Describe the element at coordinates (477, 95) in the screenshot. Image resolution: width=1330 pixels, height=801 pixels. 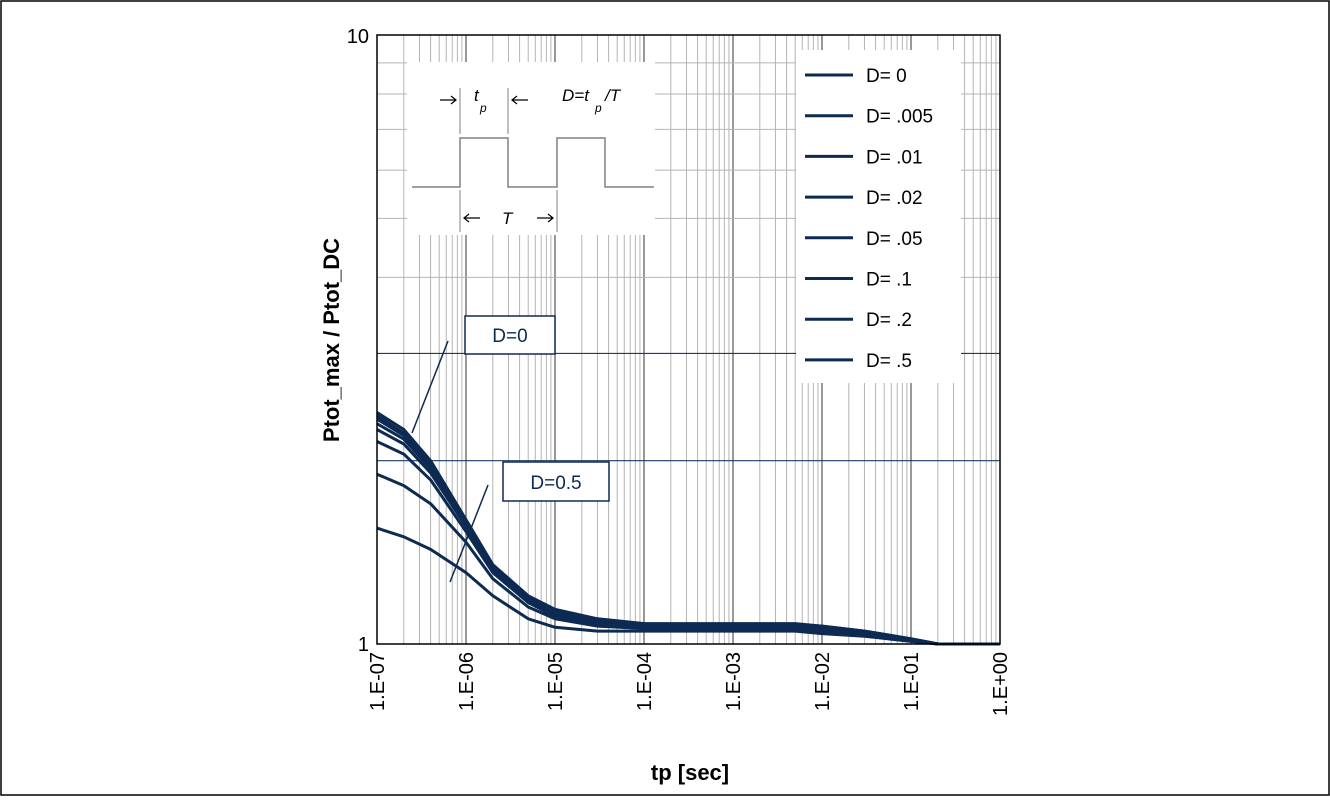
I see `inset-tp-label: t` at that location.